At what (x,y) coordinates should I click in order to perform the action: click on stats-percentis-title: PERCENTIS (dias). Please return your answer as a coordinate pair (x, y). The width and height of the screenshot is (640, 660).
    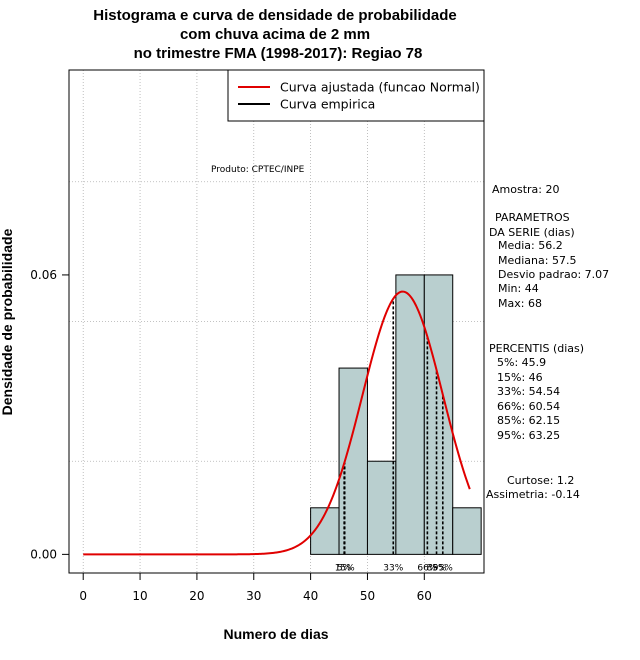
    Looking at the image, I should click on (536, 348).